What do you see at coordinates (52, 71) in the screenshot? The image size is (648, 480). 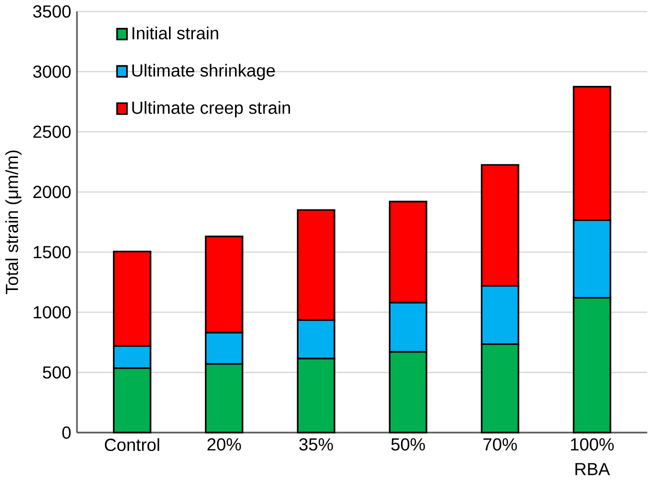 I see `y-tick-label: 3000` at bounding box center [52, 71].